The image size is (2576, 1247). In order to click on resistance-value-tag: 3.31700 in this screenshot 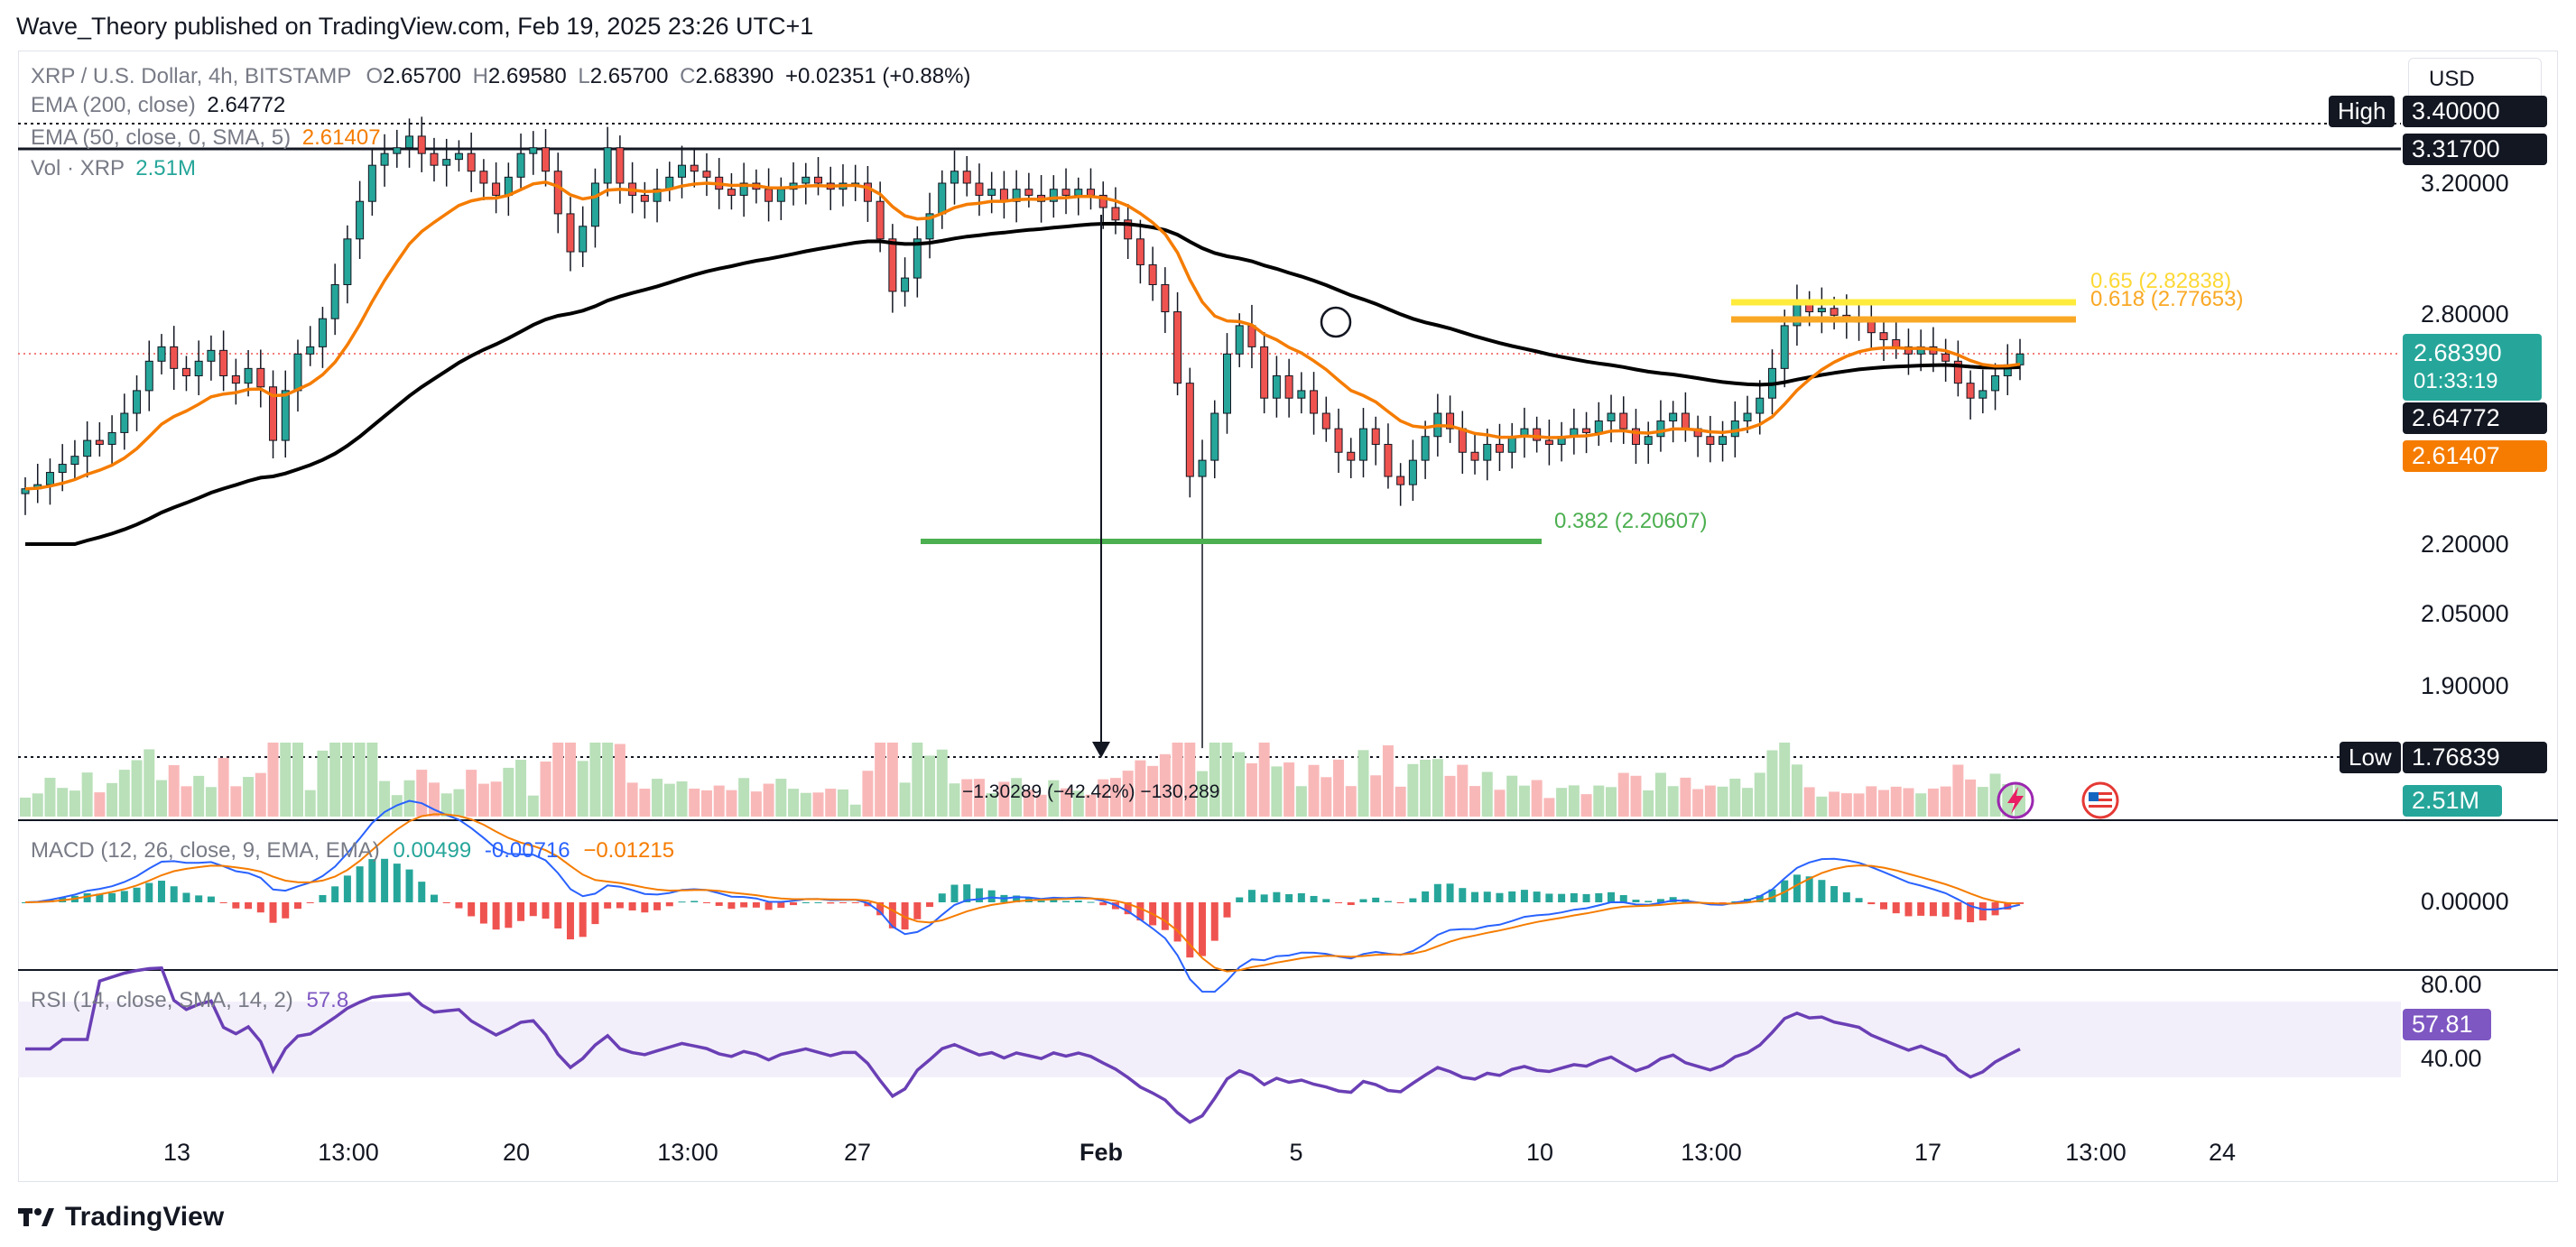, I will do `click(2475, 149)`.